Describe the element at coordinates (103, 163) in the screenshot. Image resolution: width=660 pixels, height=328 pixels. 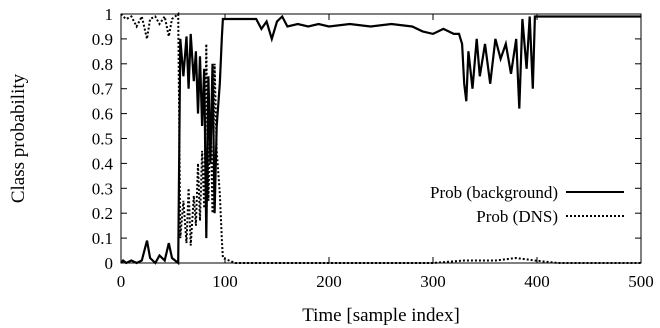
I see `y-tick-label: 0.4` at that location.